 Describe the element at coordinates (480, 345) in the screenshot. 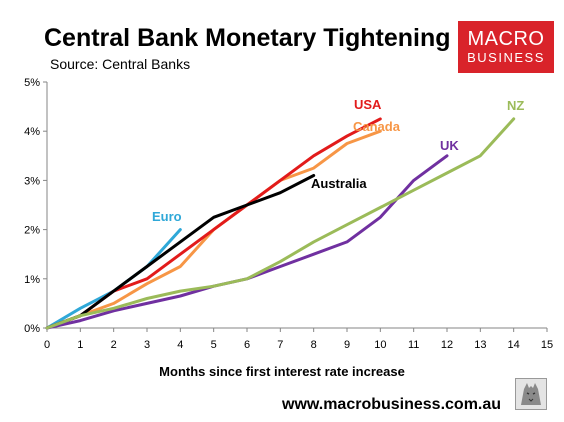

I see `x-tick-label: 13` at that location.